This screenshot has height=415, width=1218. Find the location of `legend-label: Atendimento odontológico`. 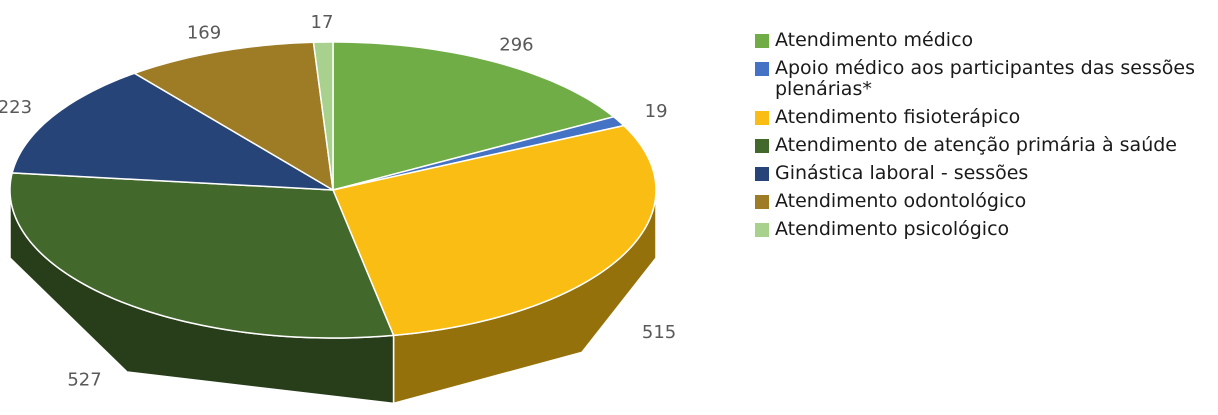

legend-label: Atendimento odontológico is located at coordinates (901, 201).